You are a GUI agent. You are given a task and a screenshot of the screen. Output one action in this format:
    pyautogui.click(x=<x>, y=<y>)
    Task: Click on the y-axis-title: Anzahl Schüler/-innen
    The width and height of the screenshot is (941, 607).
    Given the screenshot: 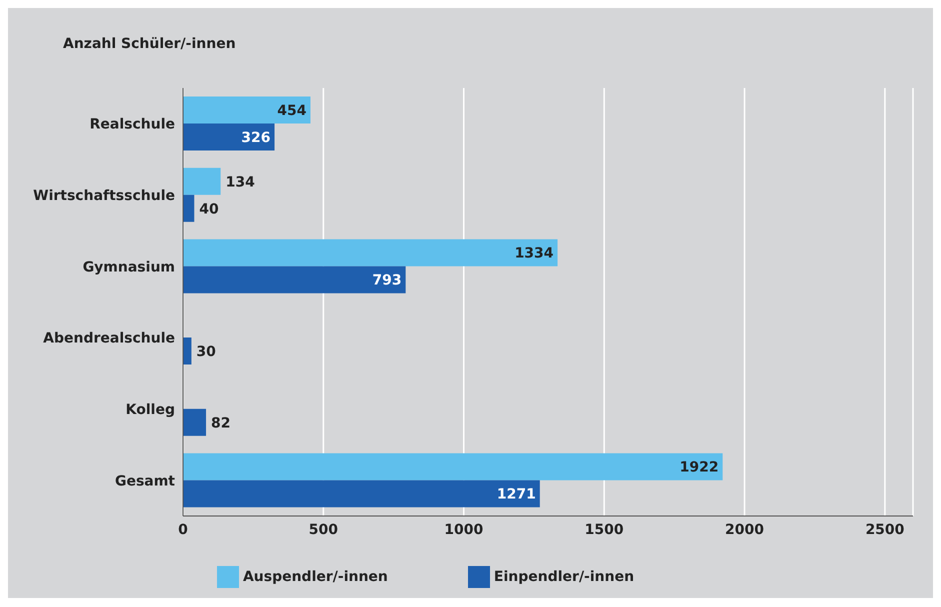 What is the action you would take?
    pyautogui.click(x=149, y=44)
    